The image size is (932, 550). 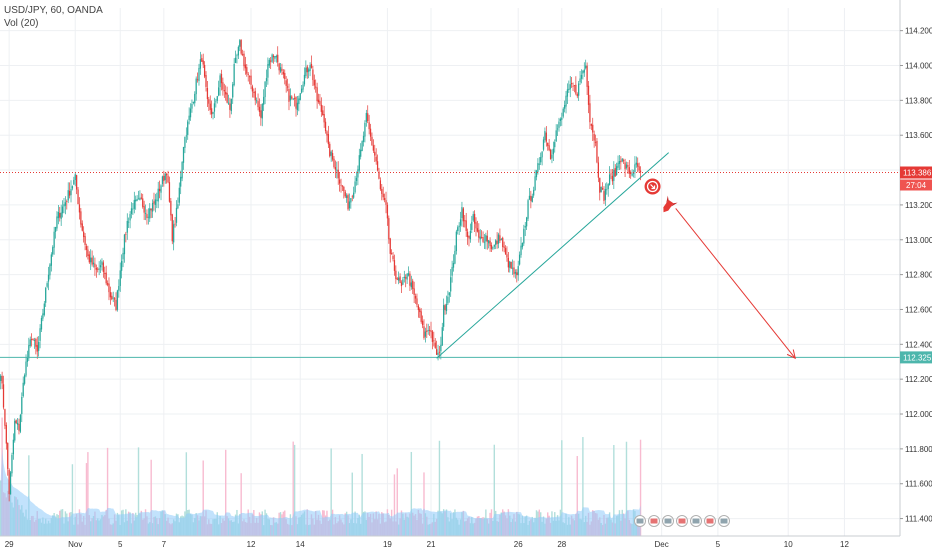 What do you see at coordinates (918, 66) in the screenshot?
I see `y-tick-label: 114.000` at bounding box center [918, 66].